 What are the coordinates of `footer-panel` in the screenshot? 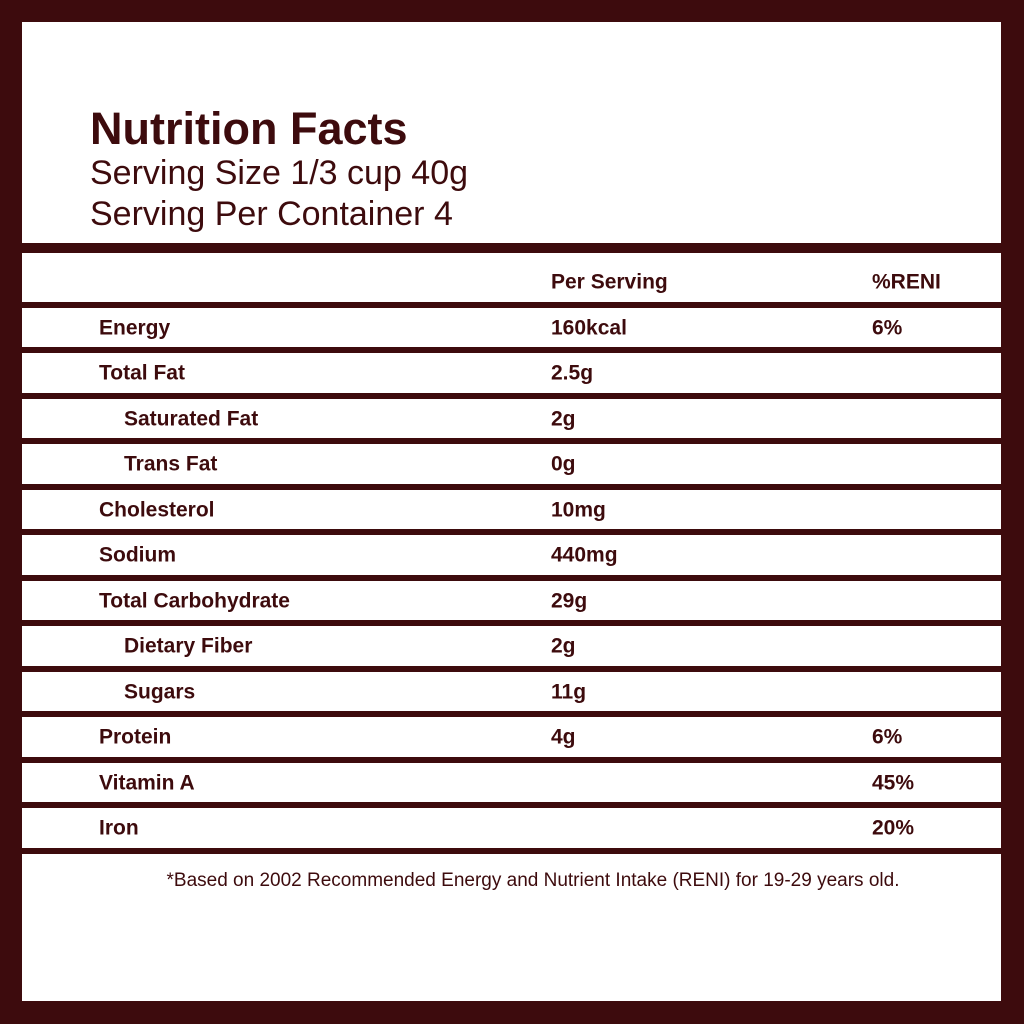 It's located at (511, 927).